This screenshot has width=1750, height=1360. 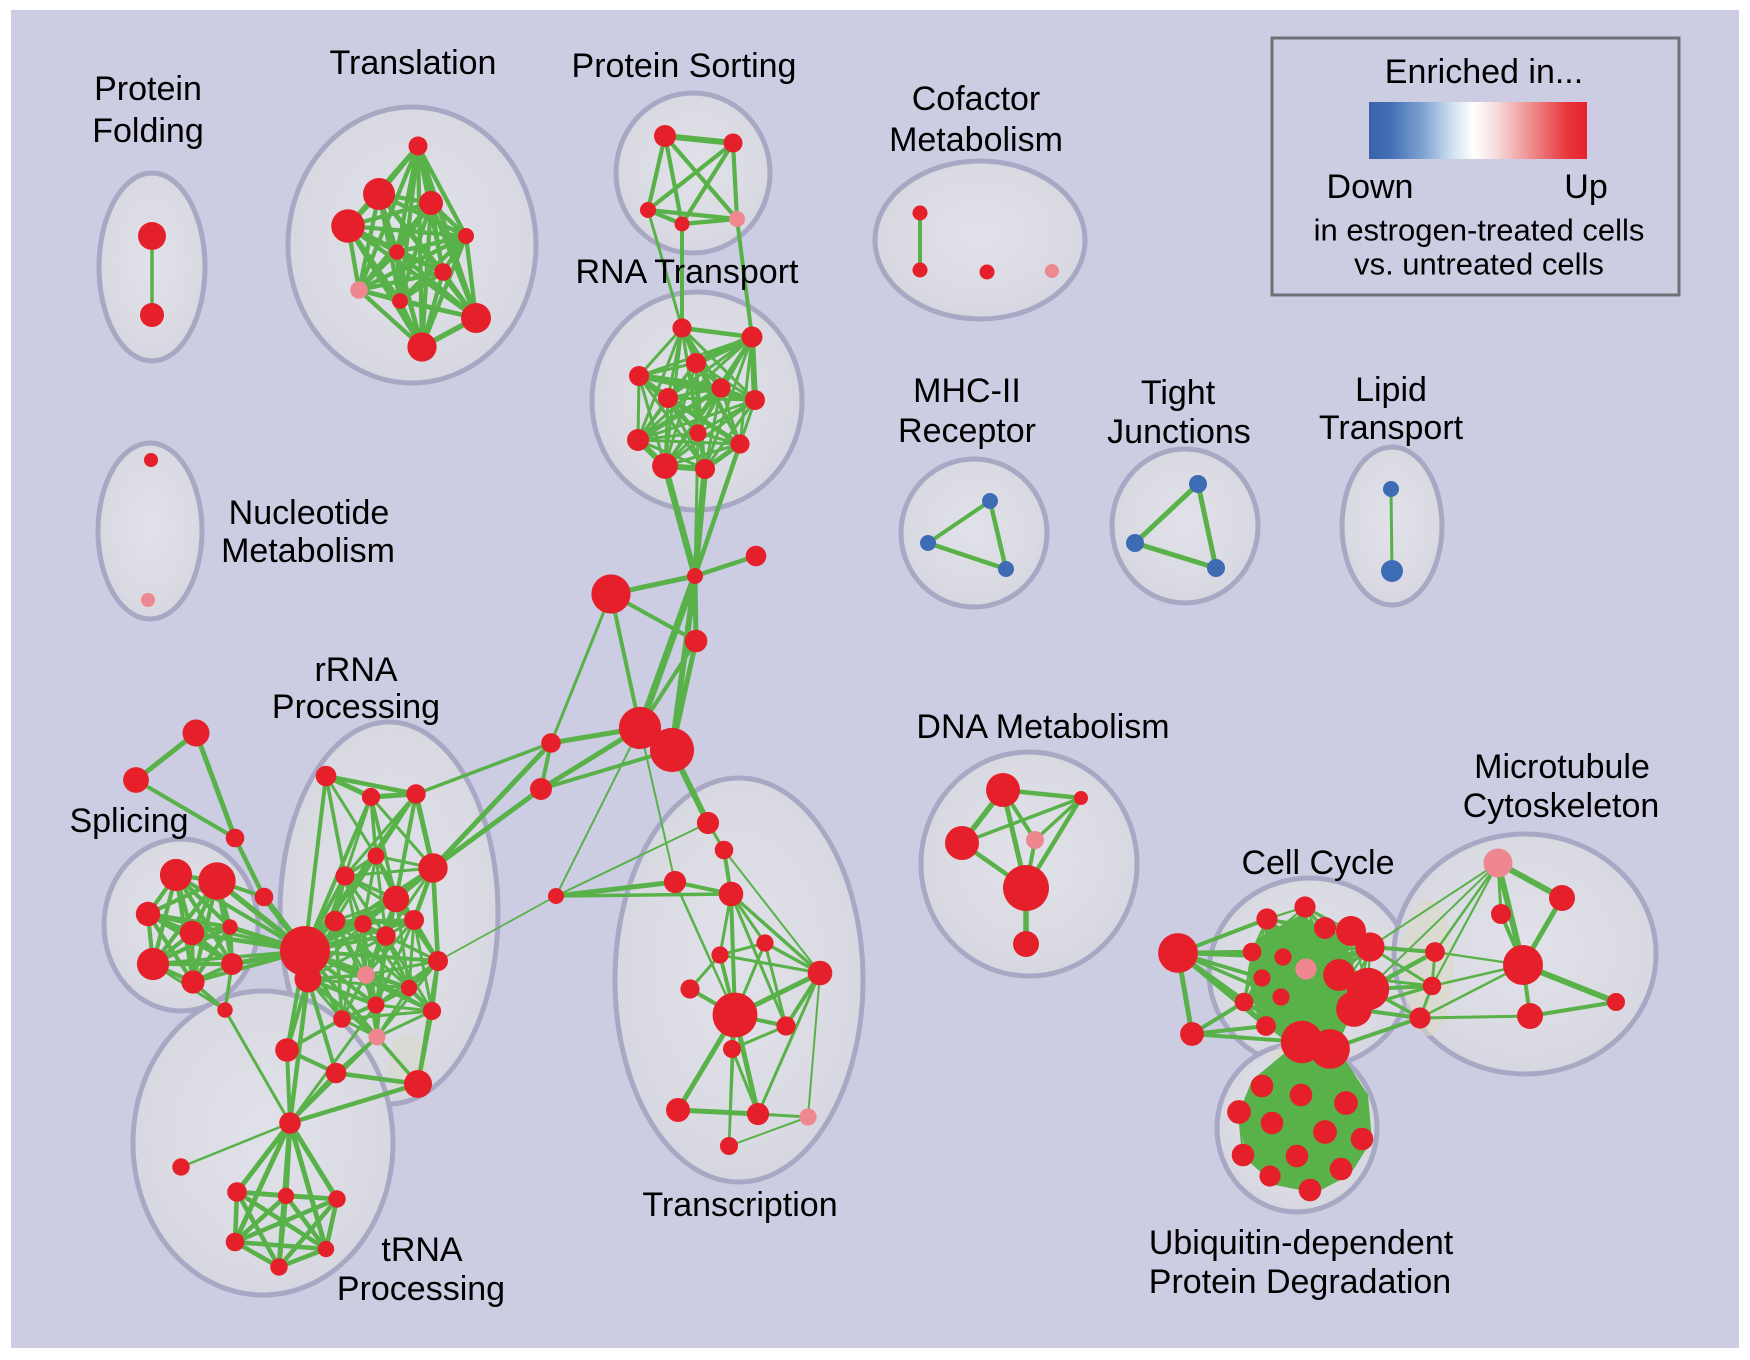 What do you see at coordinates (1178, 393) in the screenshot?
I see `svg-text: Tight` at bounding box center [1178, 393].